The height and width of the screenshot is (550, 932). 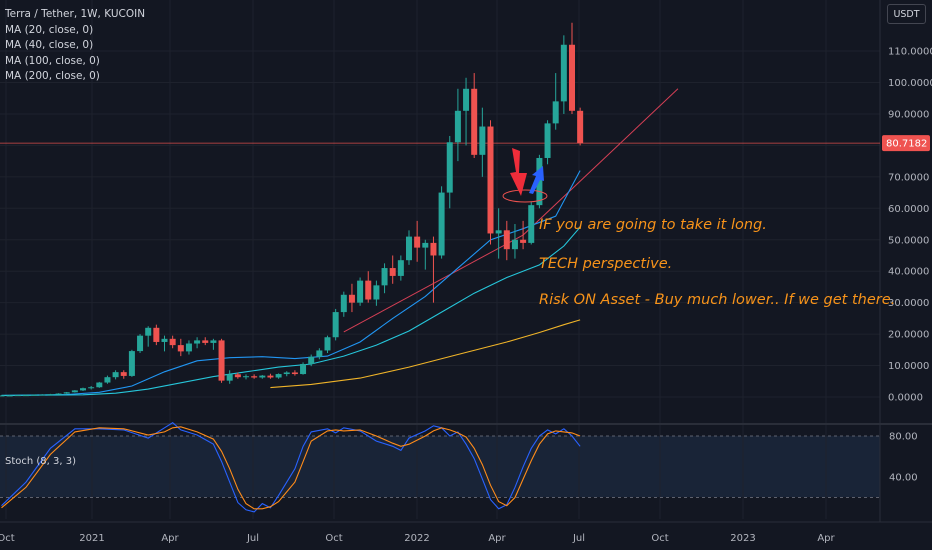 I want to click on price-tick-label: 70.0000, so click(x=908, y=177).